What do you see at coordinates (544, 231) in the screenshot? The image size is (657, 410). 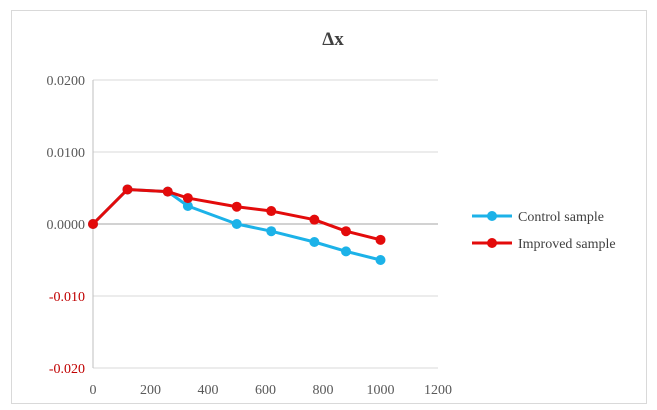 I see `legend: Control sample Improved sample` at bounding box center [544, 231].